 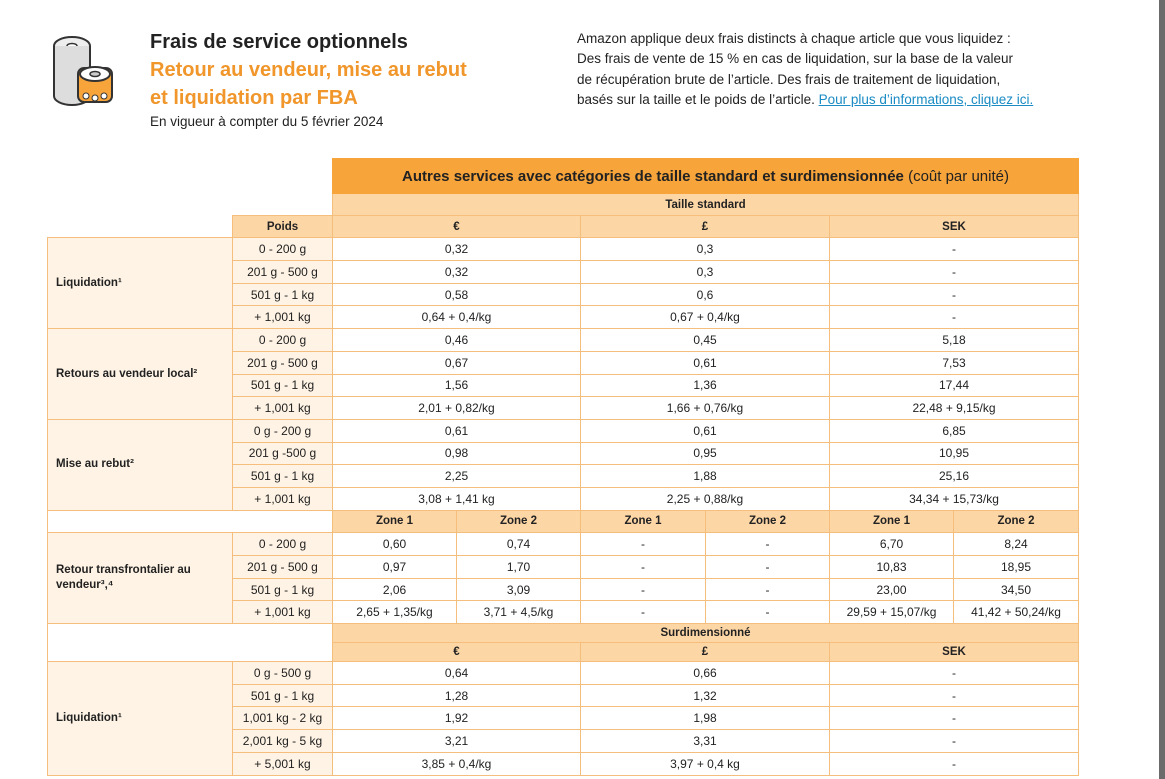 I want to click on fee: 2,06, so click(x=394, y=589).